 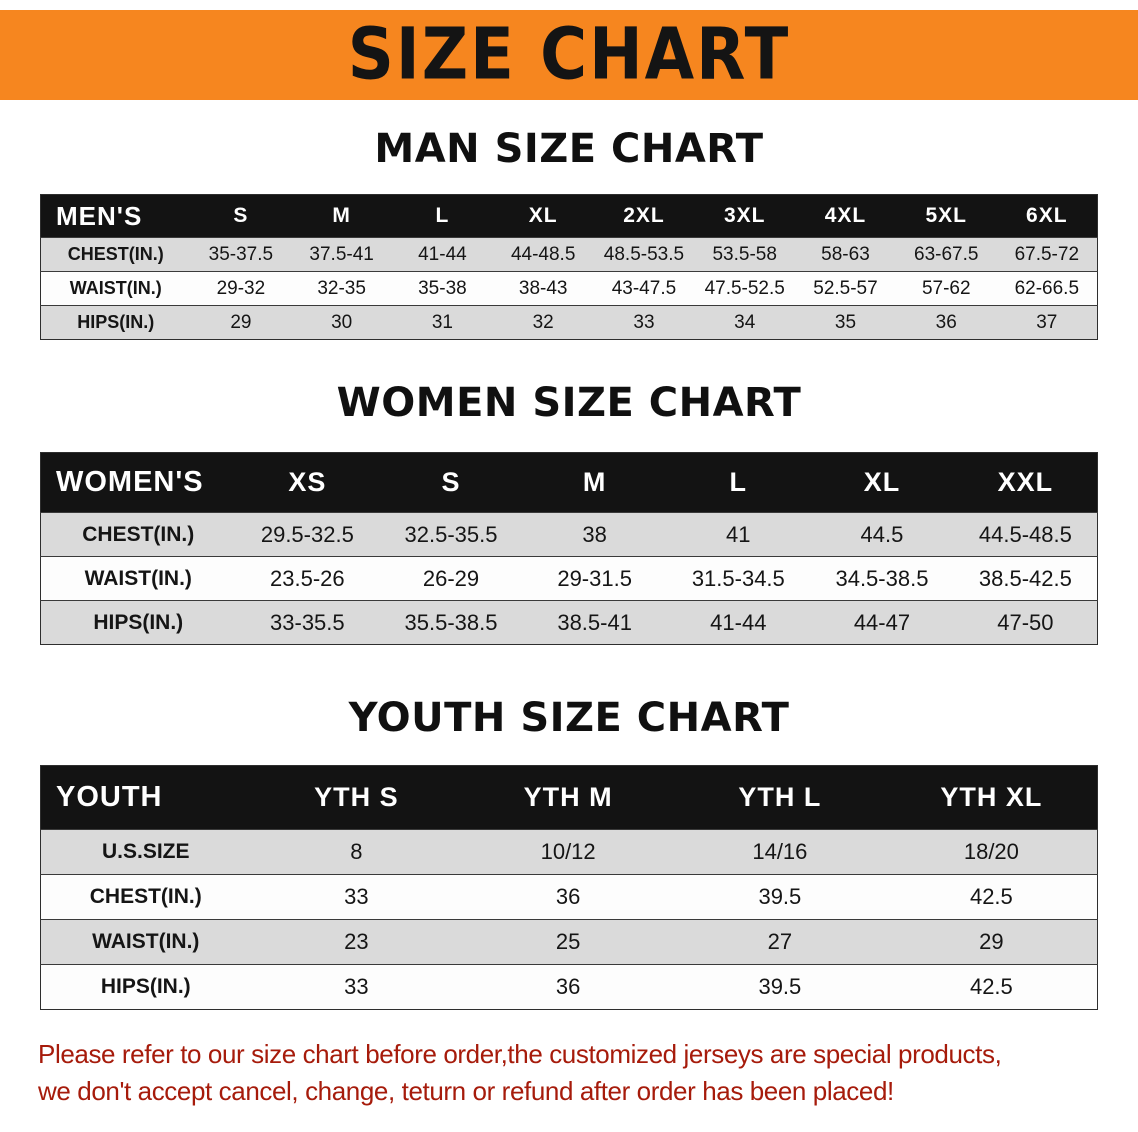 I want to click on table-title-cell: YOUTH, so click(x=145, y=797).